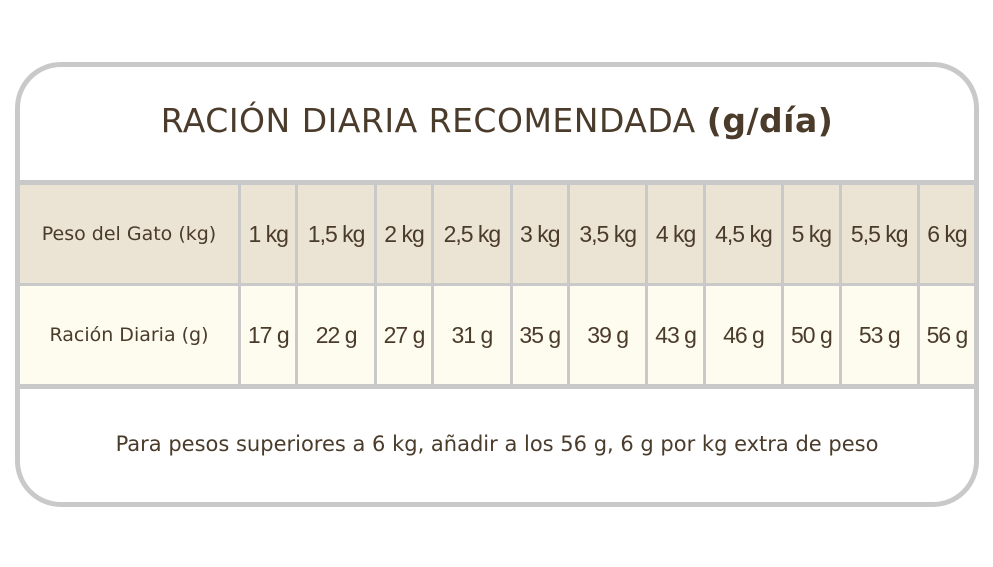 Image resolution: width=993 pixels, height=567 pixels. I want to click on weight-cell: 3,5 kg, so click(608, 233).